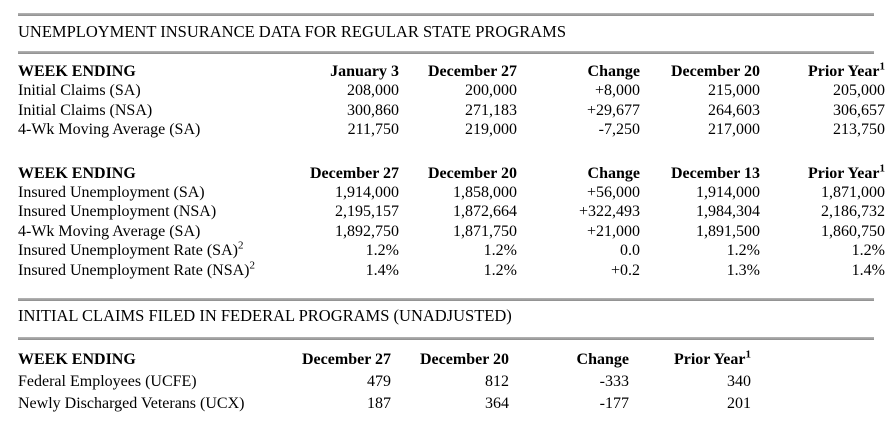  I want to click on row-label-text: Insured Unemployment Rate (SA), so click(128, 251).